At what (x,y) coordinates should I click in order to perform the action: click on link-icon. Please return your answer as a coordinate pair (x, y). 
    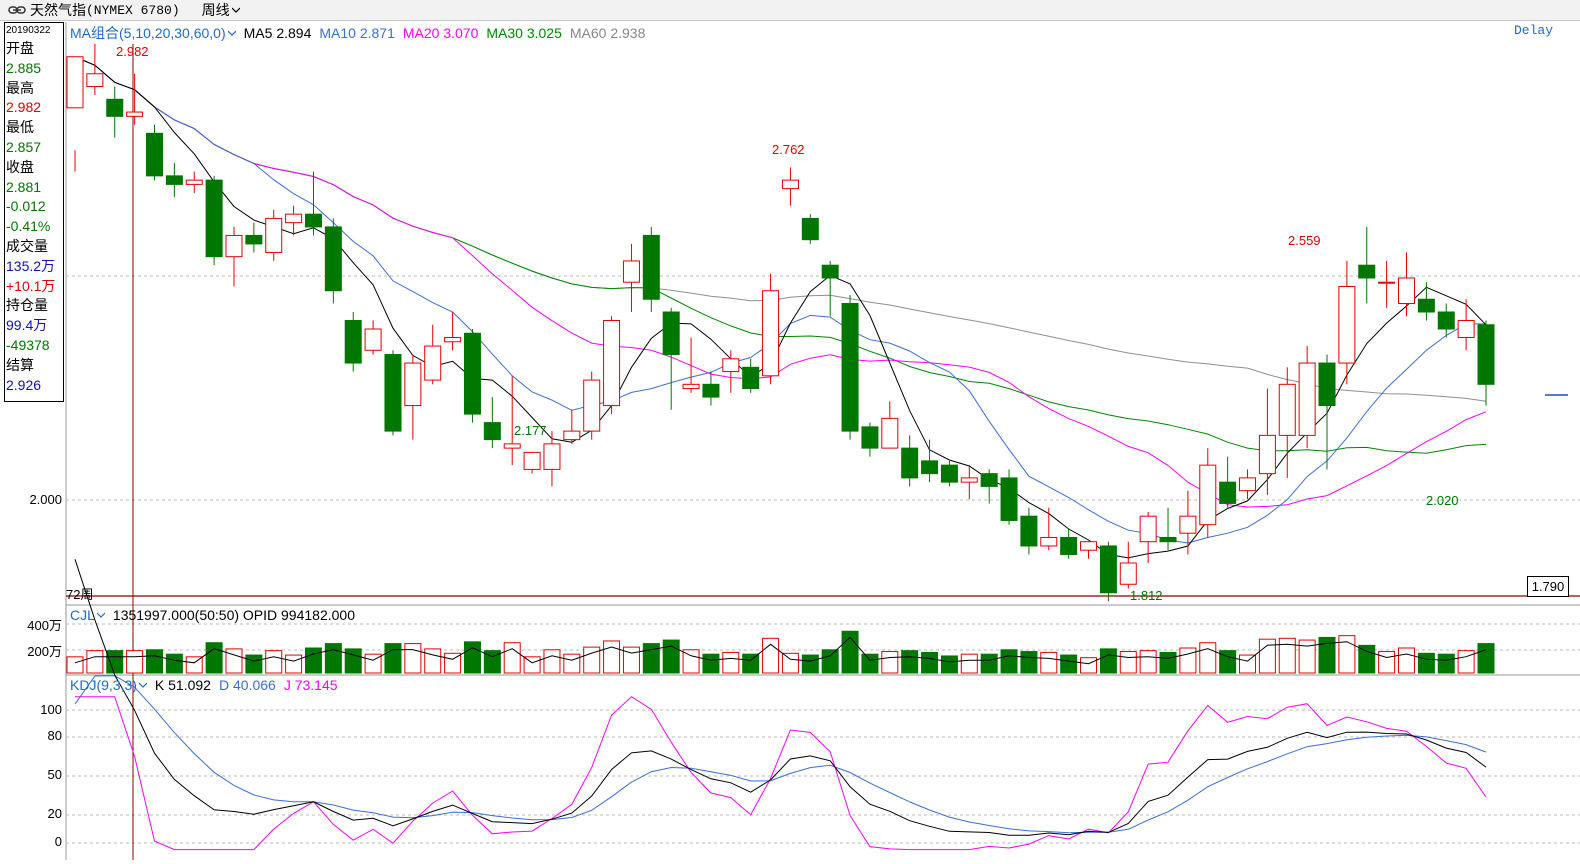
    Looking at the image, I should click on (17, 10).